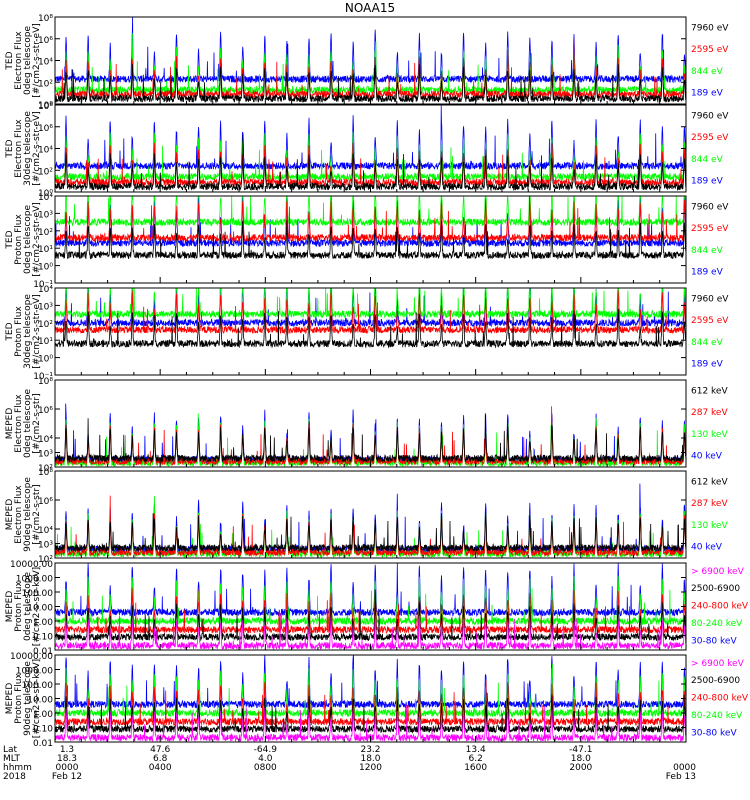  Describe the element at coordinates (370, 768) in the screenshot. I see `x-tick-label: 1200` at that location.